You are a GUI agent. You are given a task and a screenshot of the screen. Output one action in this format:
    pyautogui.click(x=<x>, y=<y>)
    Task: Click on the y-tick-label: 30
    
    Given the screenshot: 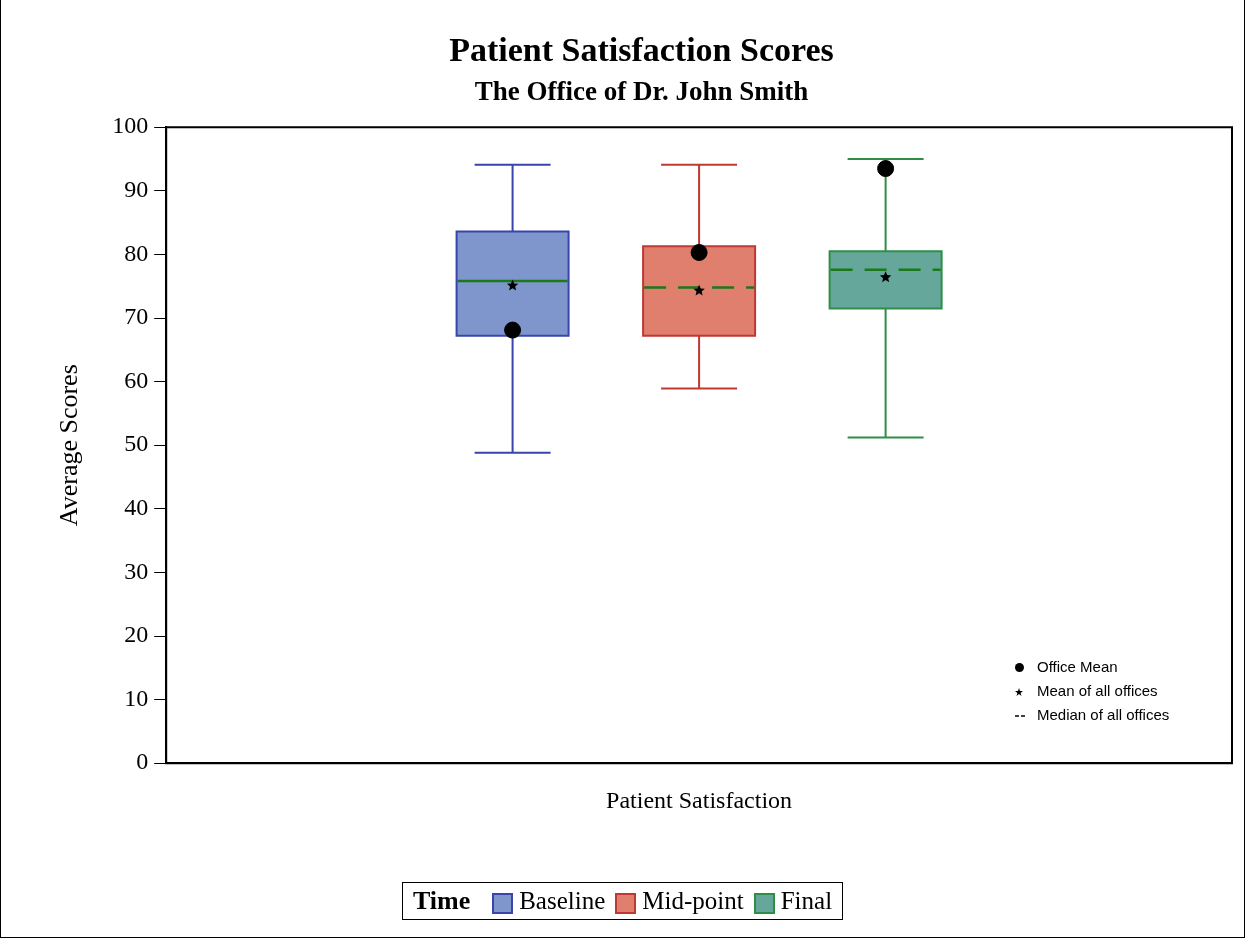 What is the action you would take?
    pyautogui.click(x=136, y=570)
    